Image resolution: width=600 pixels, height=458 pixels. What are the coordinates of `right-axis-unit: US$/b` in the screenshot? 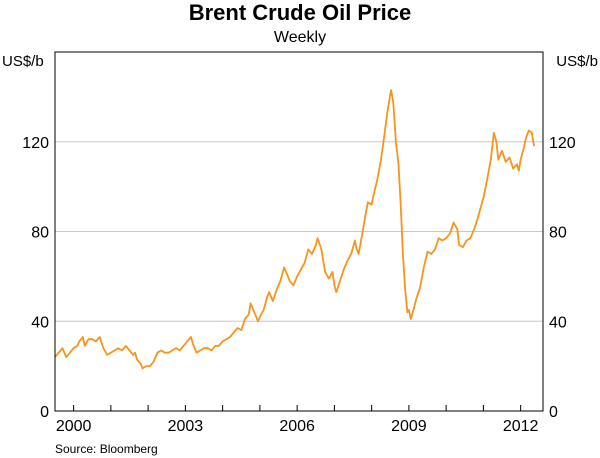 It's located at (577, 61).